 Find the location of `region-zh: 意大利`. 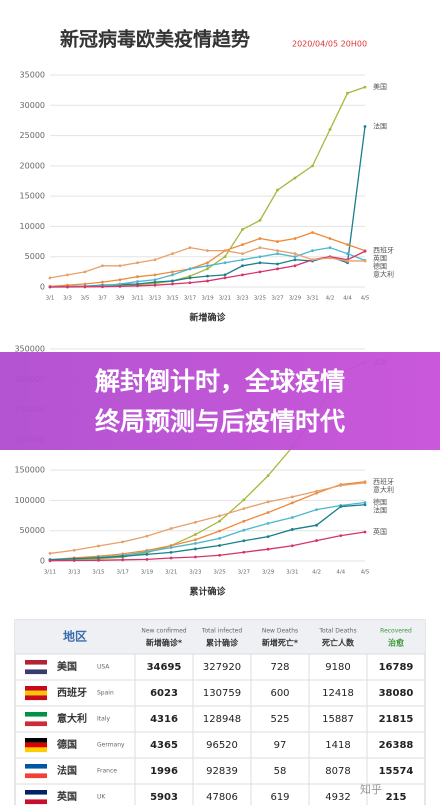

region-zh: 意大利 is located at coordinates (72, 718).